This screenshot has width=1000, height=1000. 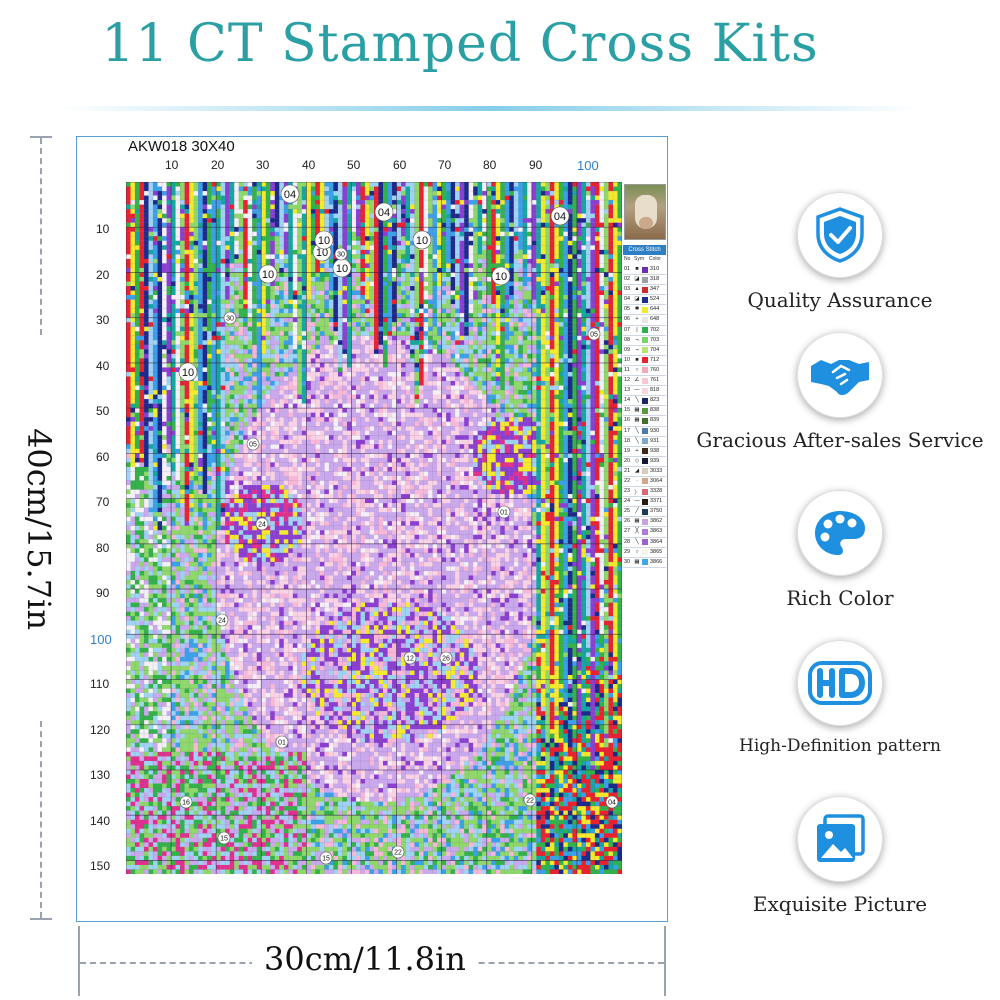 I want to click on legend-number: 10, so click(x=627, y=359).